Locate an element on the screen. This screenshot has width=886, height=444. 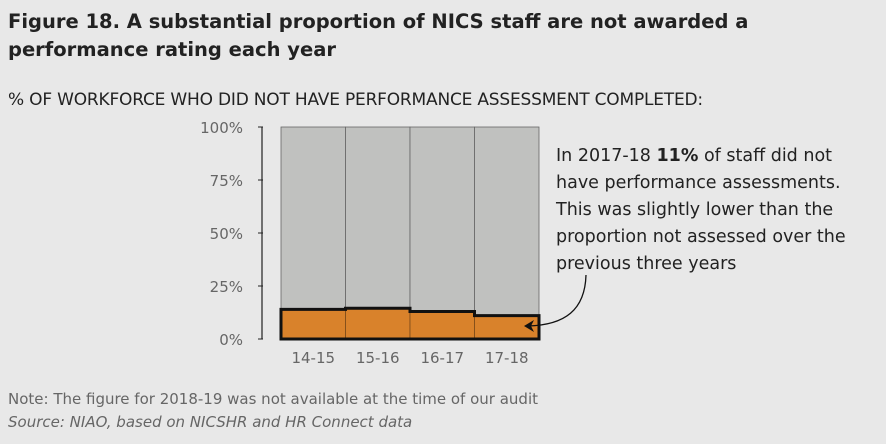
y-tick-label: 100% is located at coordinates (221, 128).